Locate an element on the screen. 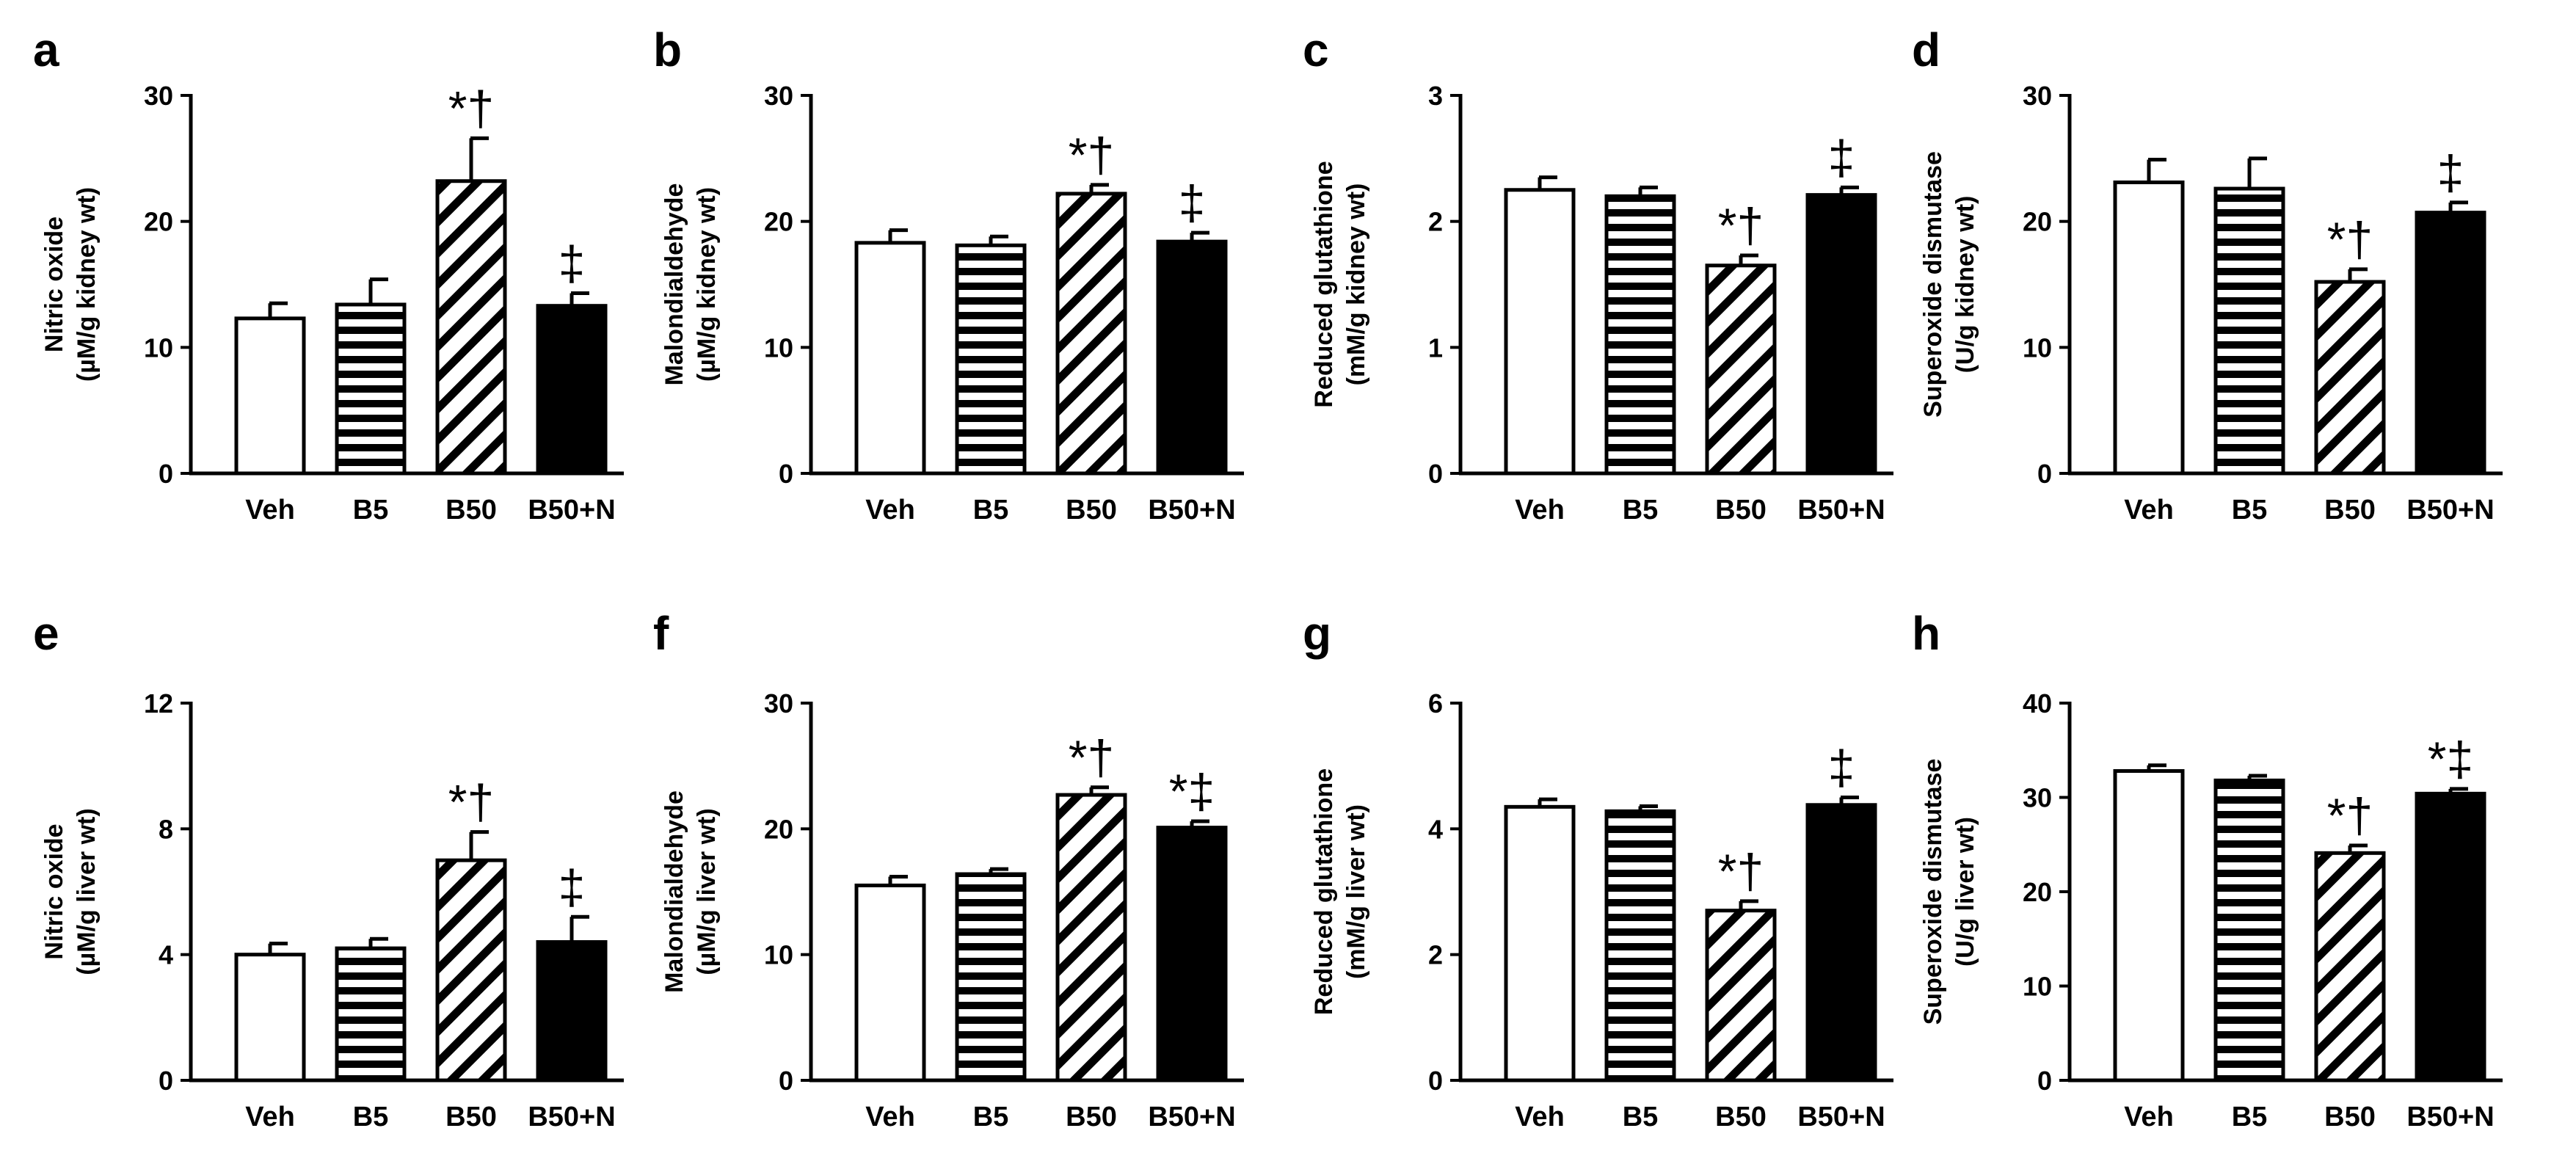  panel-letter: f is located at coordinates (661, 633).